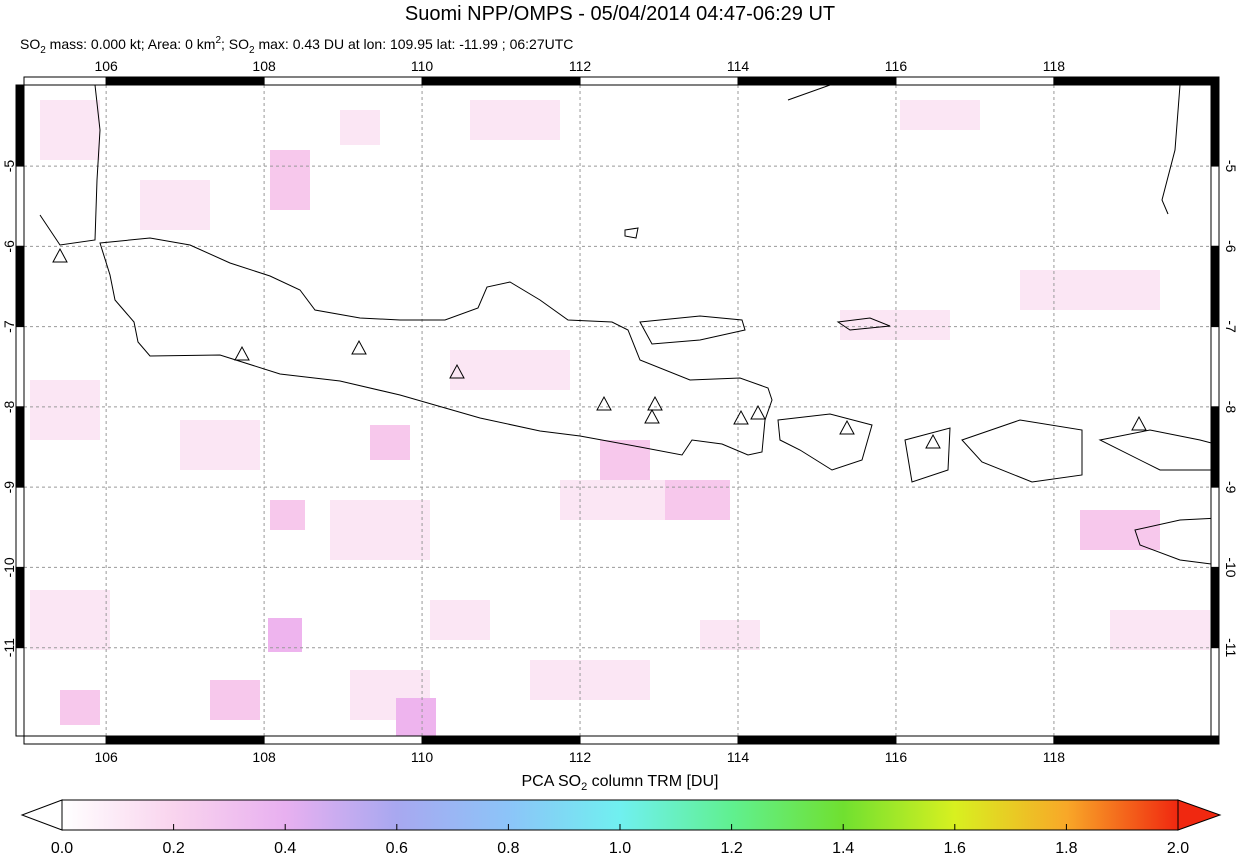  What do you see at coordinates (652, 781) in the screenshot?
I see `colorbar-label-part: column TRM [DU]` at bounding box center [652, 781].